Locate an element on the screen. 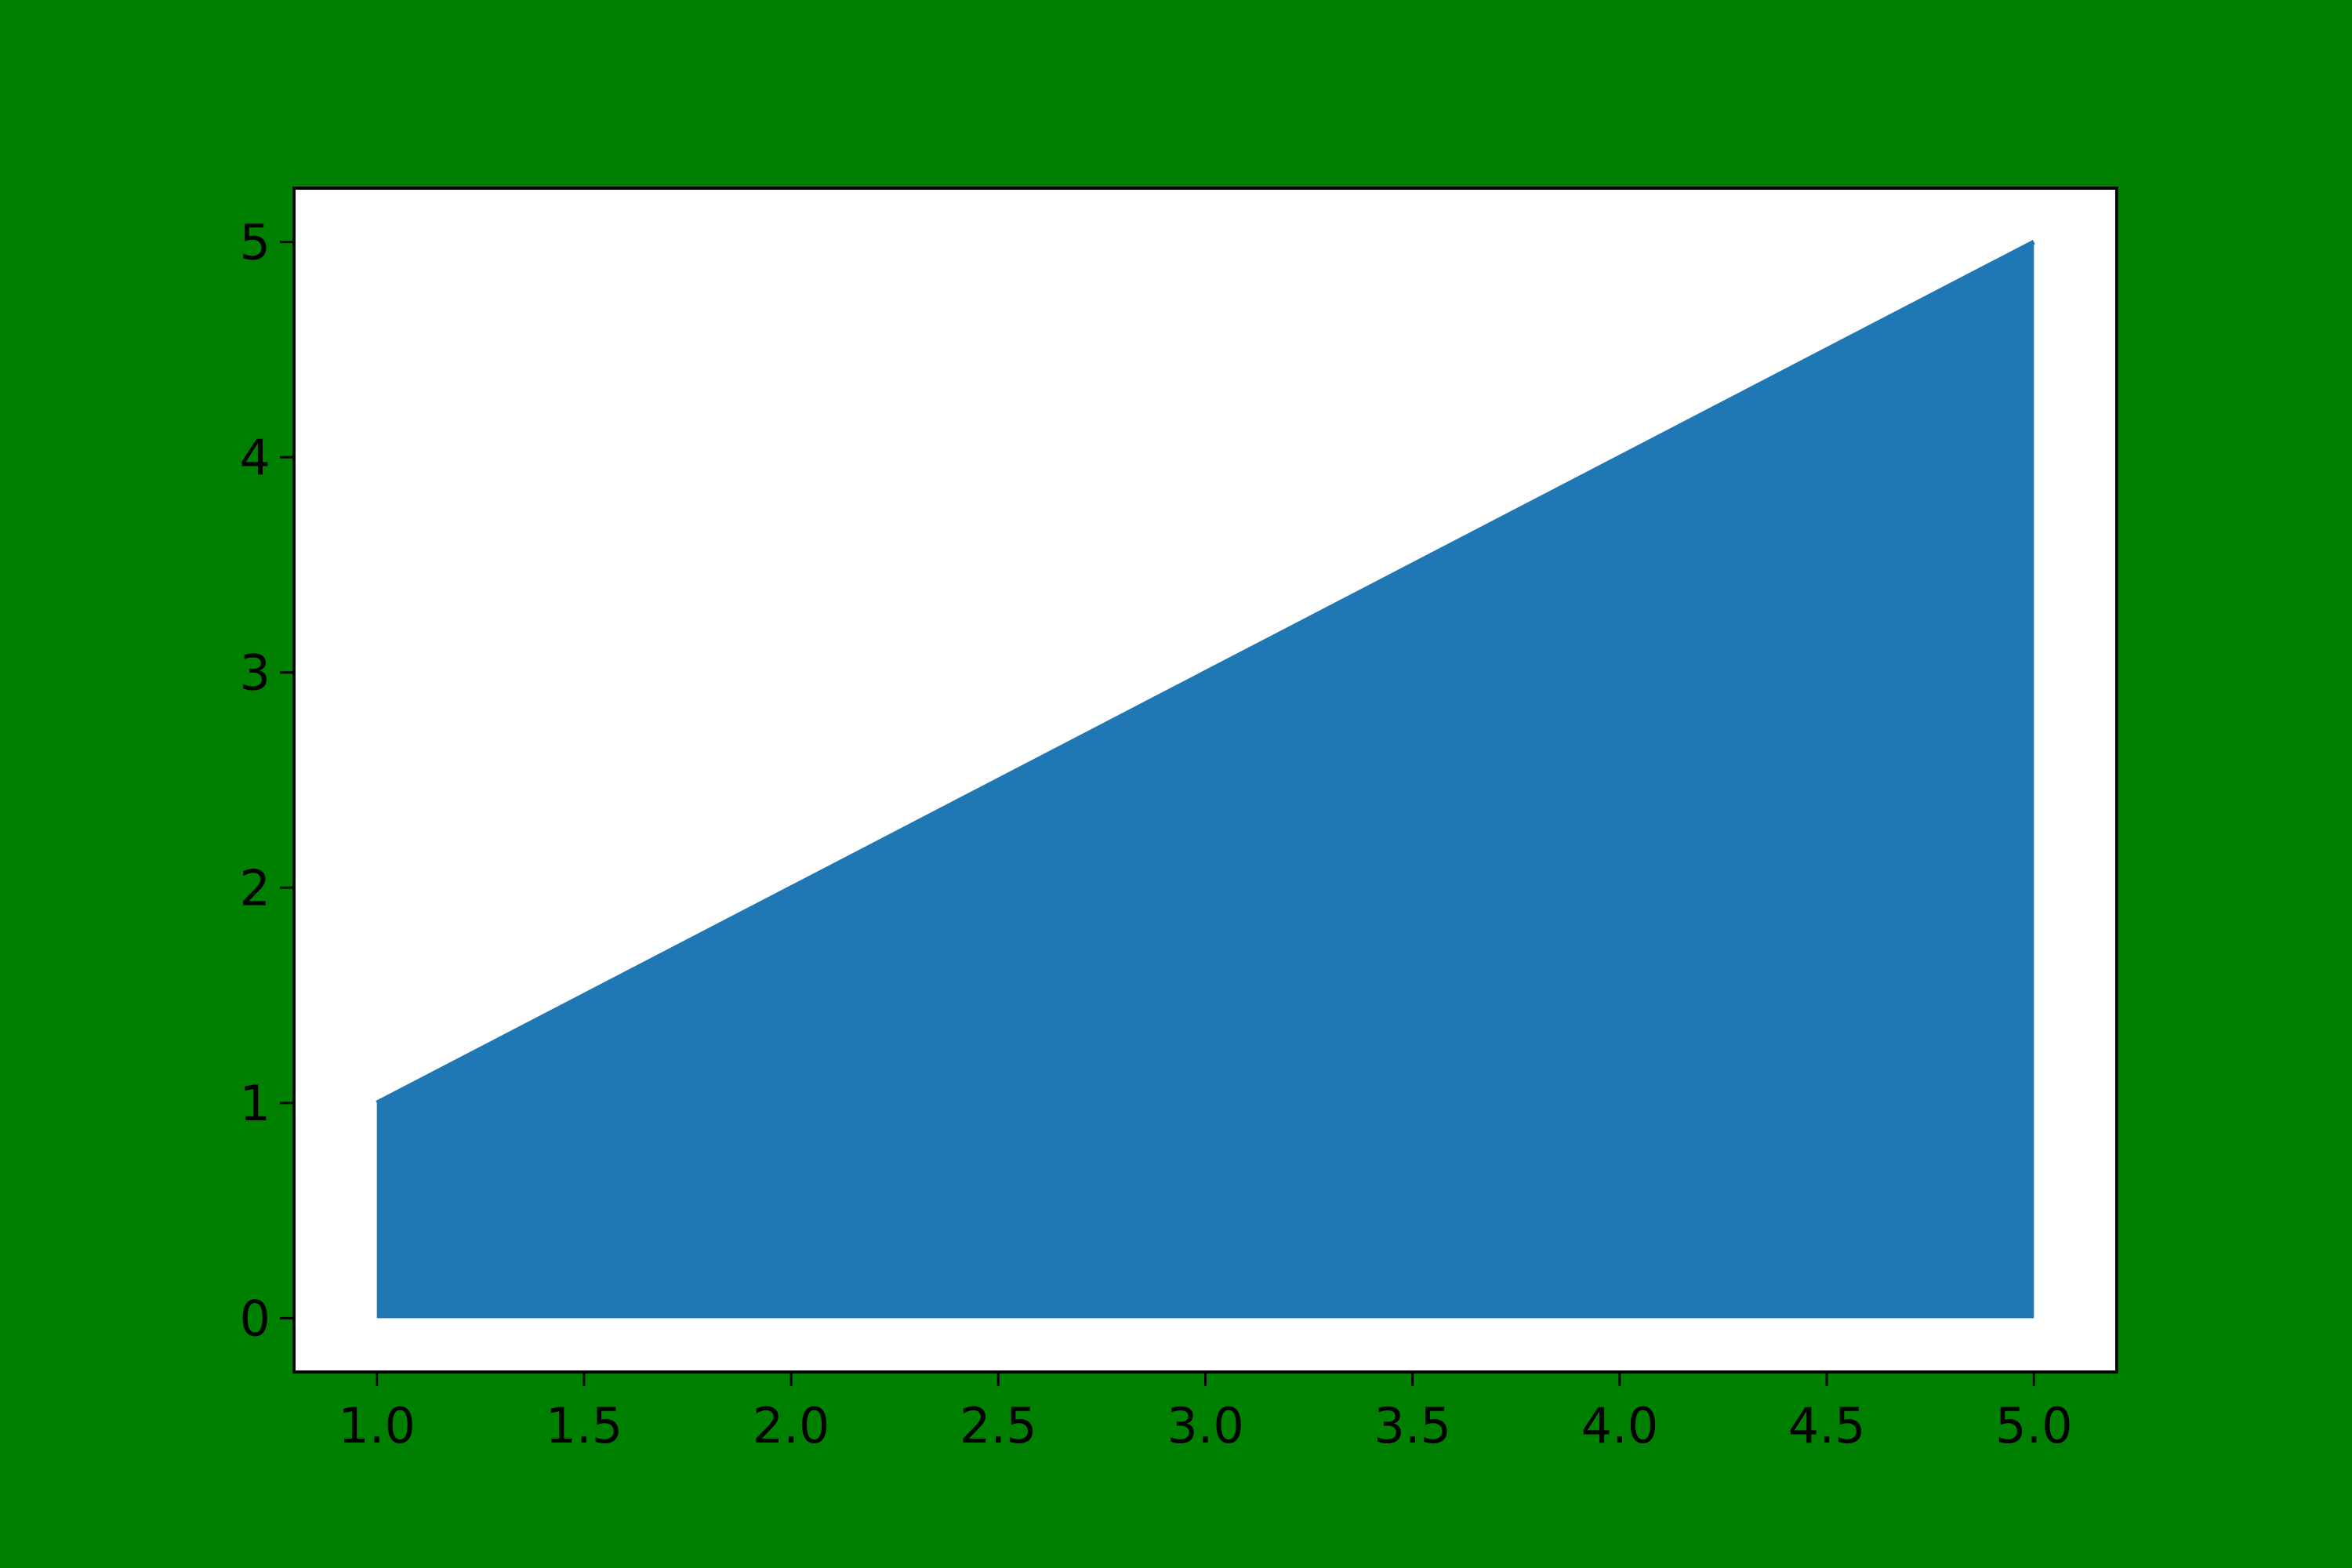 This screenshot has height=1568, width=2352. x-axis-ticks: 1.0 1.5 2.0 2.5 3.0 3.5 4.0 4.5 5.0 is located at coordinates (1205, 1413).